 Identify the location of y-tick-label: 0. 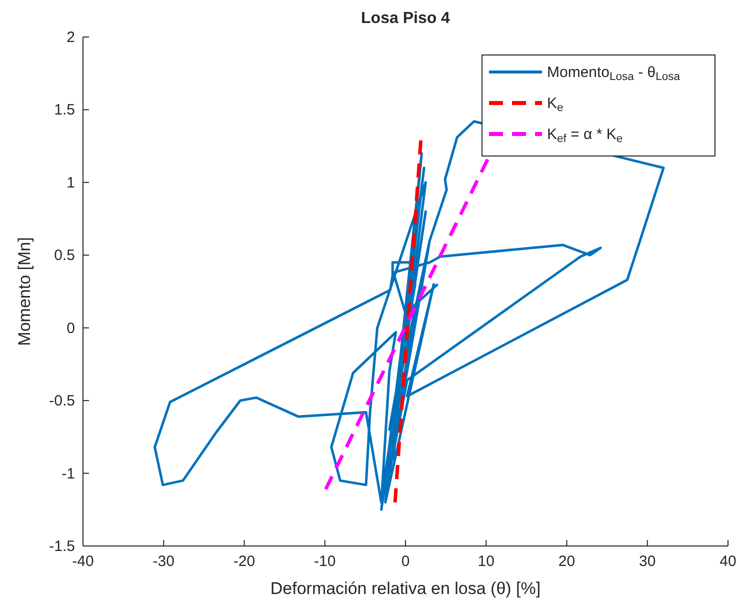
(70, 328).